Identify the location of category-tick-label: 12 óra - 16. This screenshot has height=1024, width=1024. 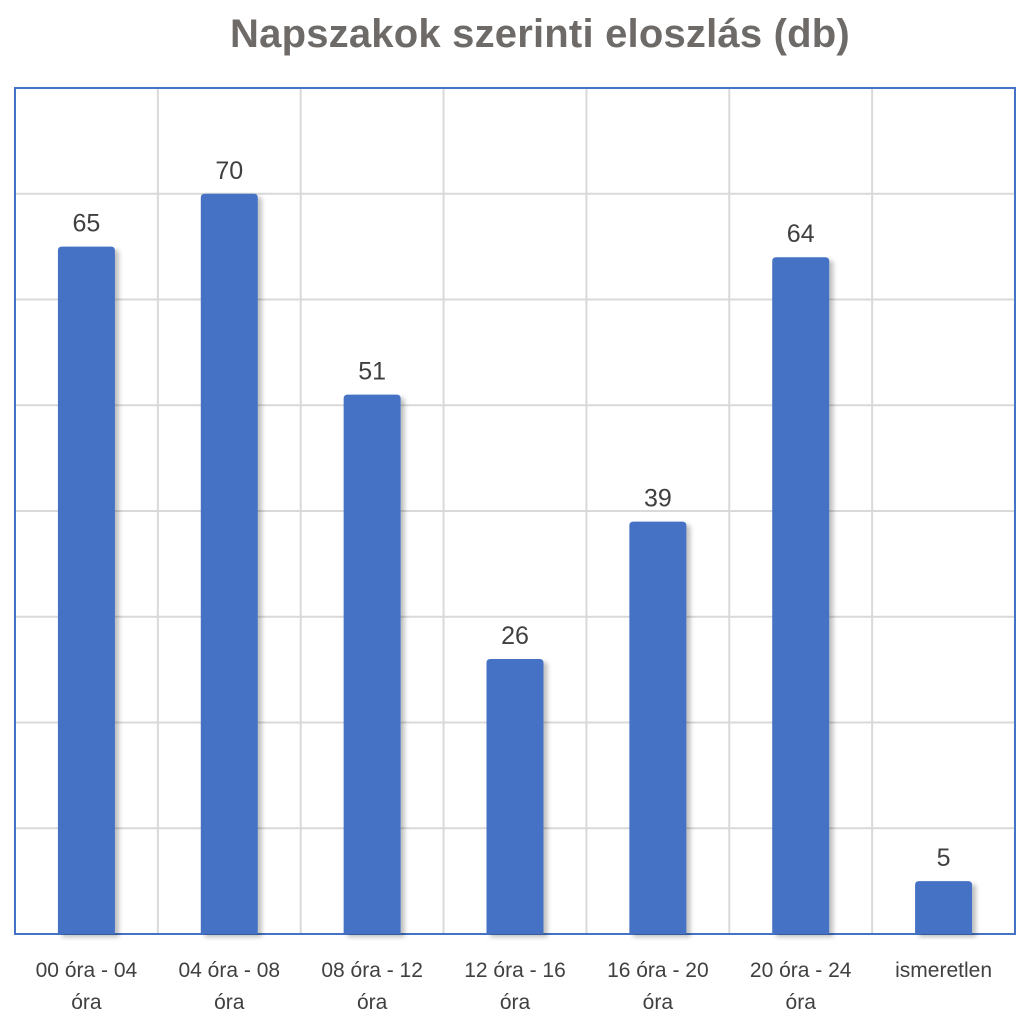
(515, 970).